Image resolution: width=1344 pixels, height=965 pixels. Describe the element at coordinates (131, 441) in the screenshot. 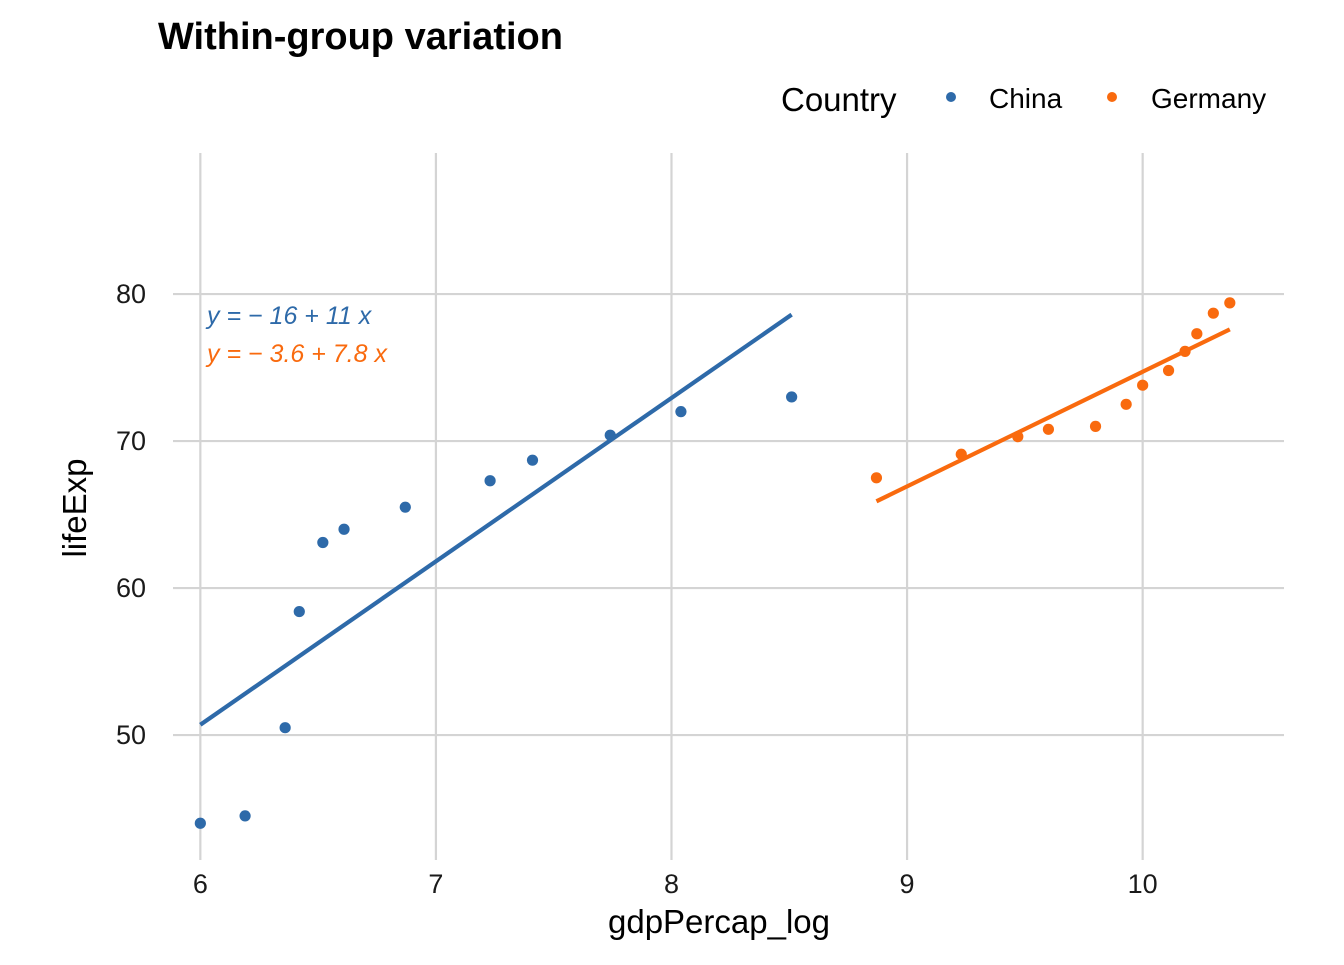

I see `y-tick-label: 70` at that location.